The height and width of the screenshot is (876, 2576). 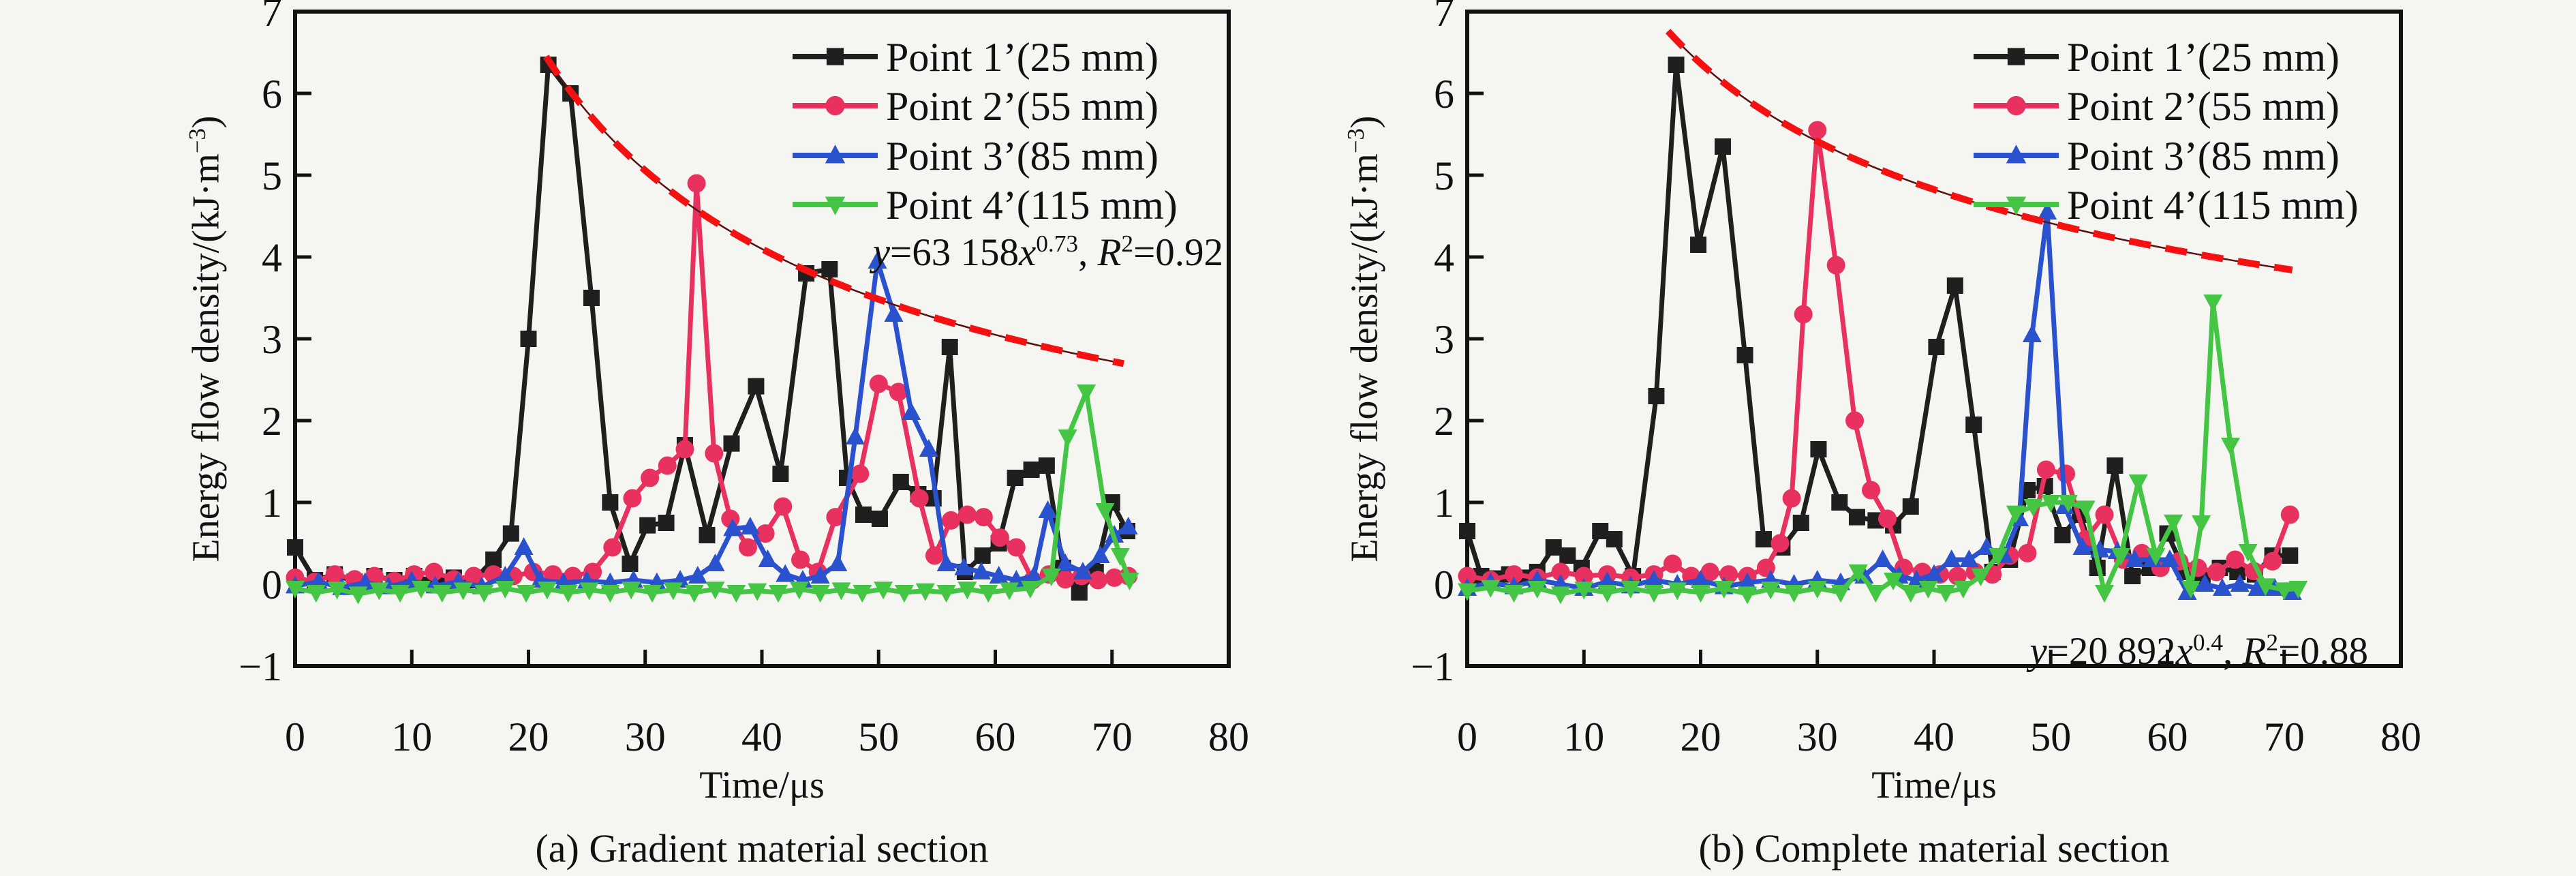 I want to click on ann-a-eq: =63 158, so click(x=954, y=252).